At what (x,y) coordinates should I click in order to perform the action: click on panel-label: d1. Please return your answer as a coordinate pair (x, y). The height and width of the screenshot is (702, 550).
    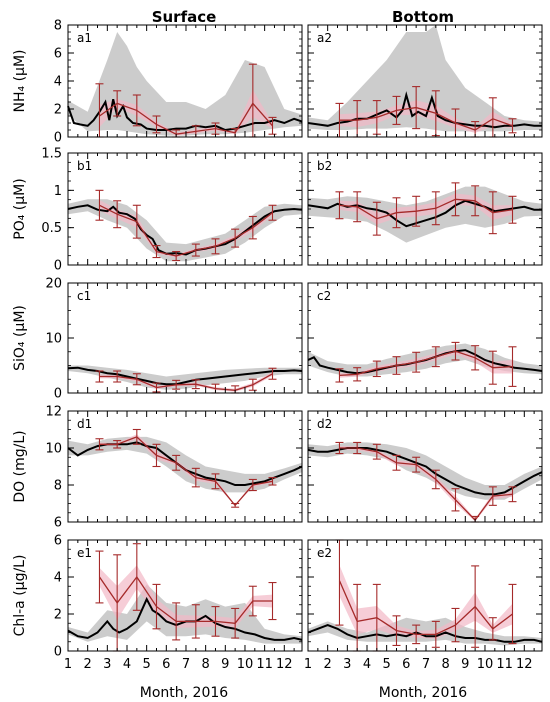
    Looking at the image, I should click on (84, 424).